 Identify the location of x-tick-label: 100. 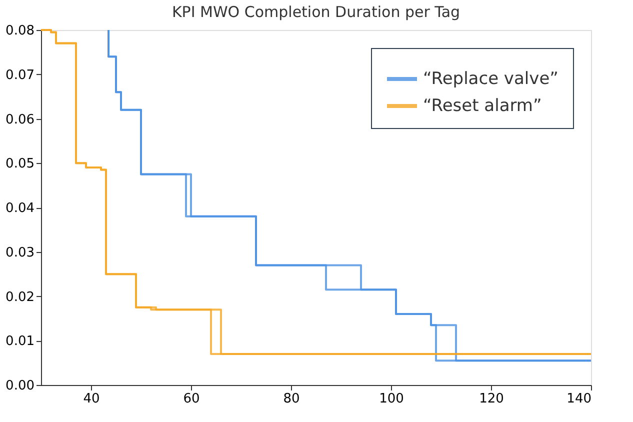
(391, 399).